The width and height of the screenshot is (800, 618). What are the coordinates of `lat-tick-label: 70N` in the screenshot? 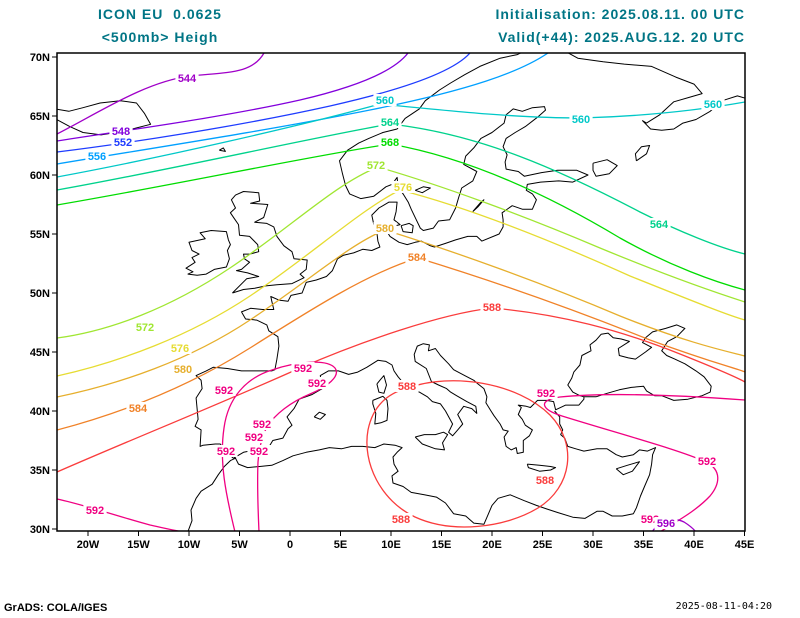 It's located at (40, 58).